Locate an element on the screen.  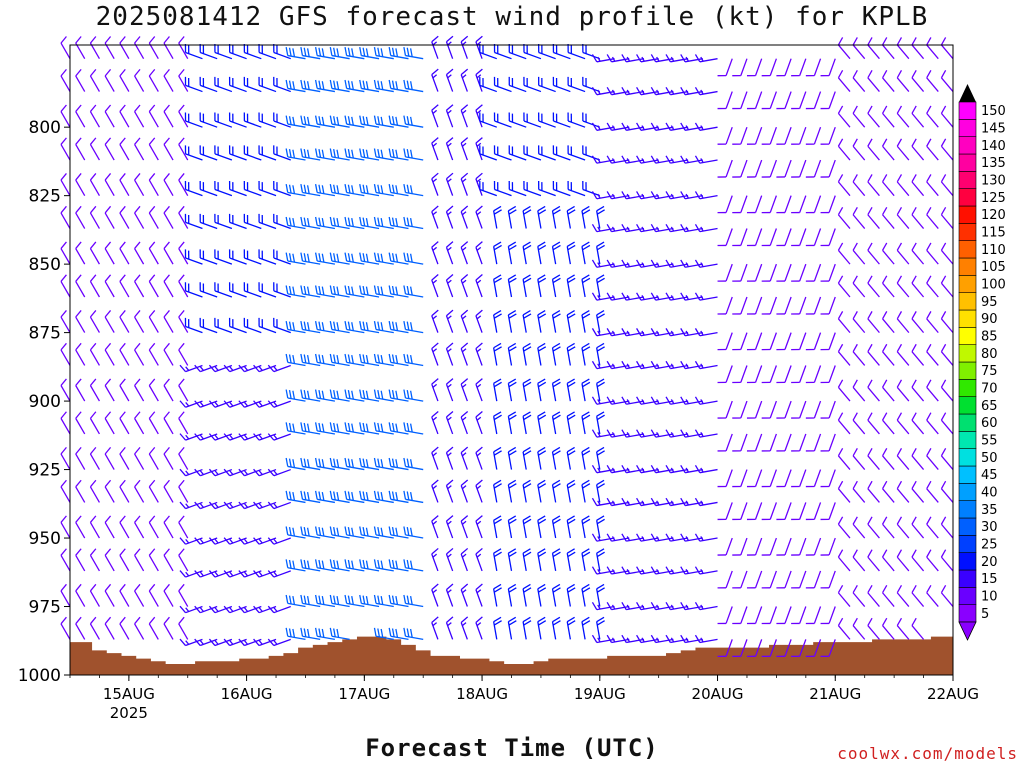
colorbar-swatch is located at coordinates (967, 474).